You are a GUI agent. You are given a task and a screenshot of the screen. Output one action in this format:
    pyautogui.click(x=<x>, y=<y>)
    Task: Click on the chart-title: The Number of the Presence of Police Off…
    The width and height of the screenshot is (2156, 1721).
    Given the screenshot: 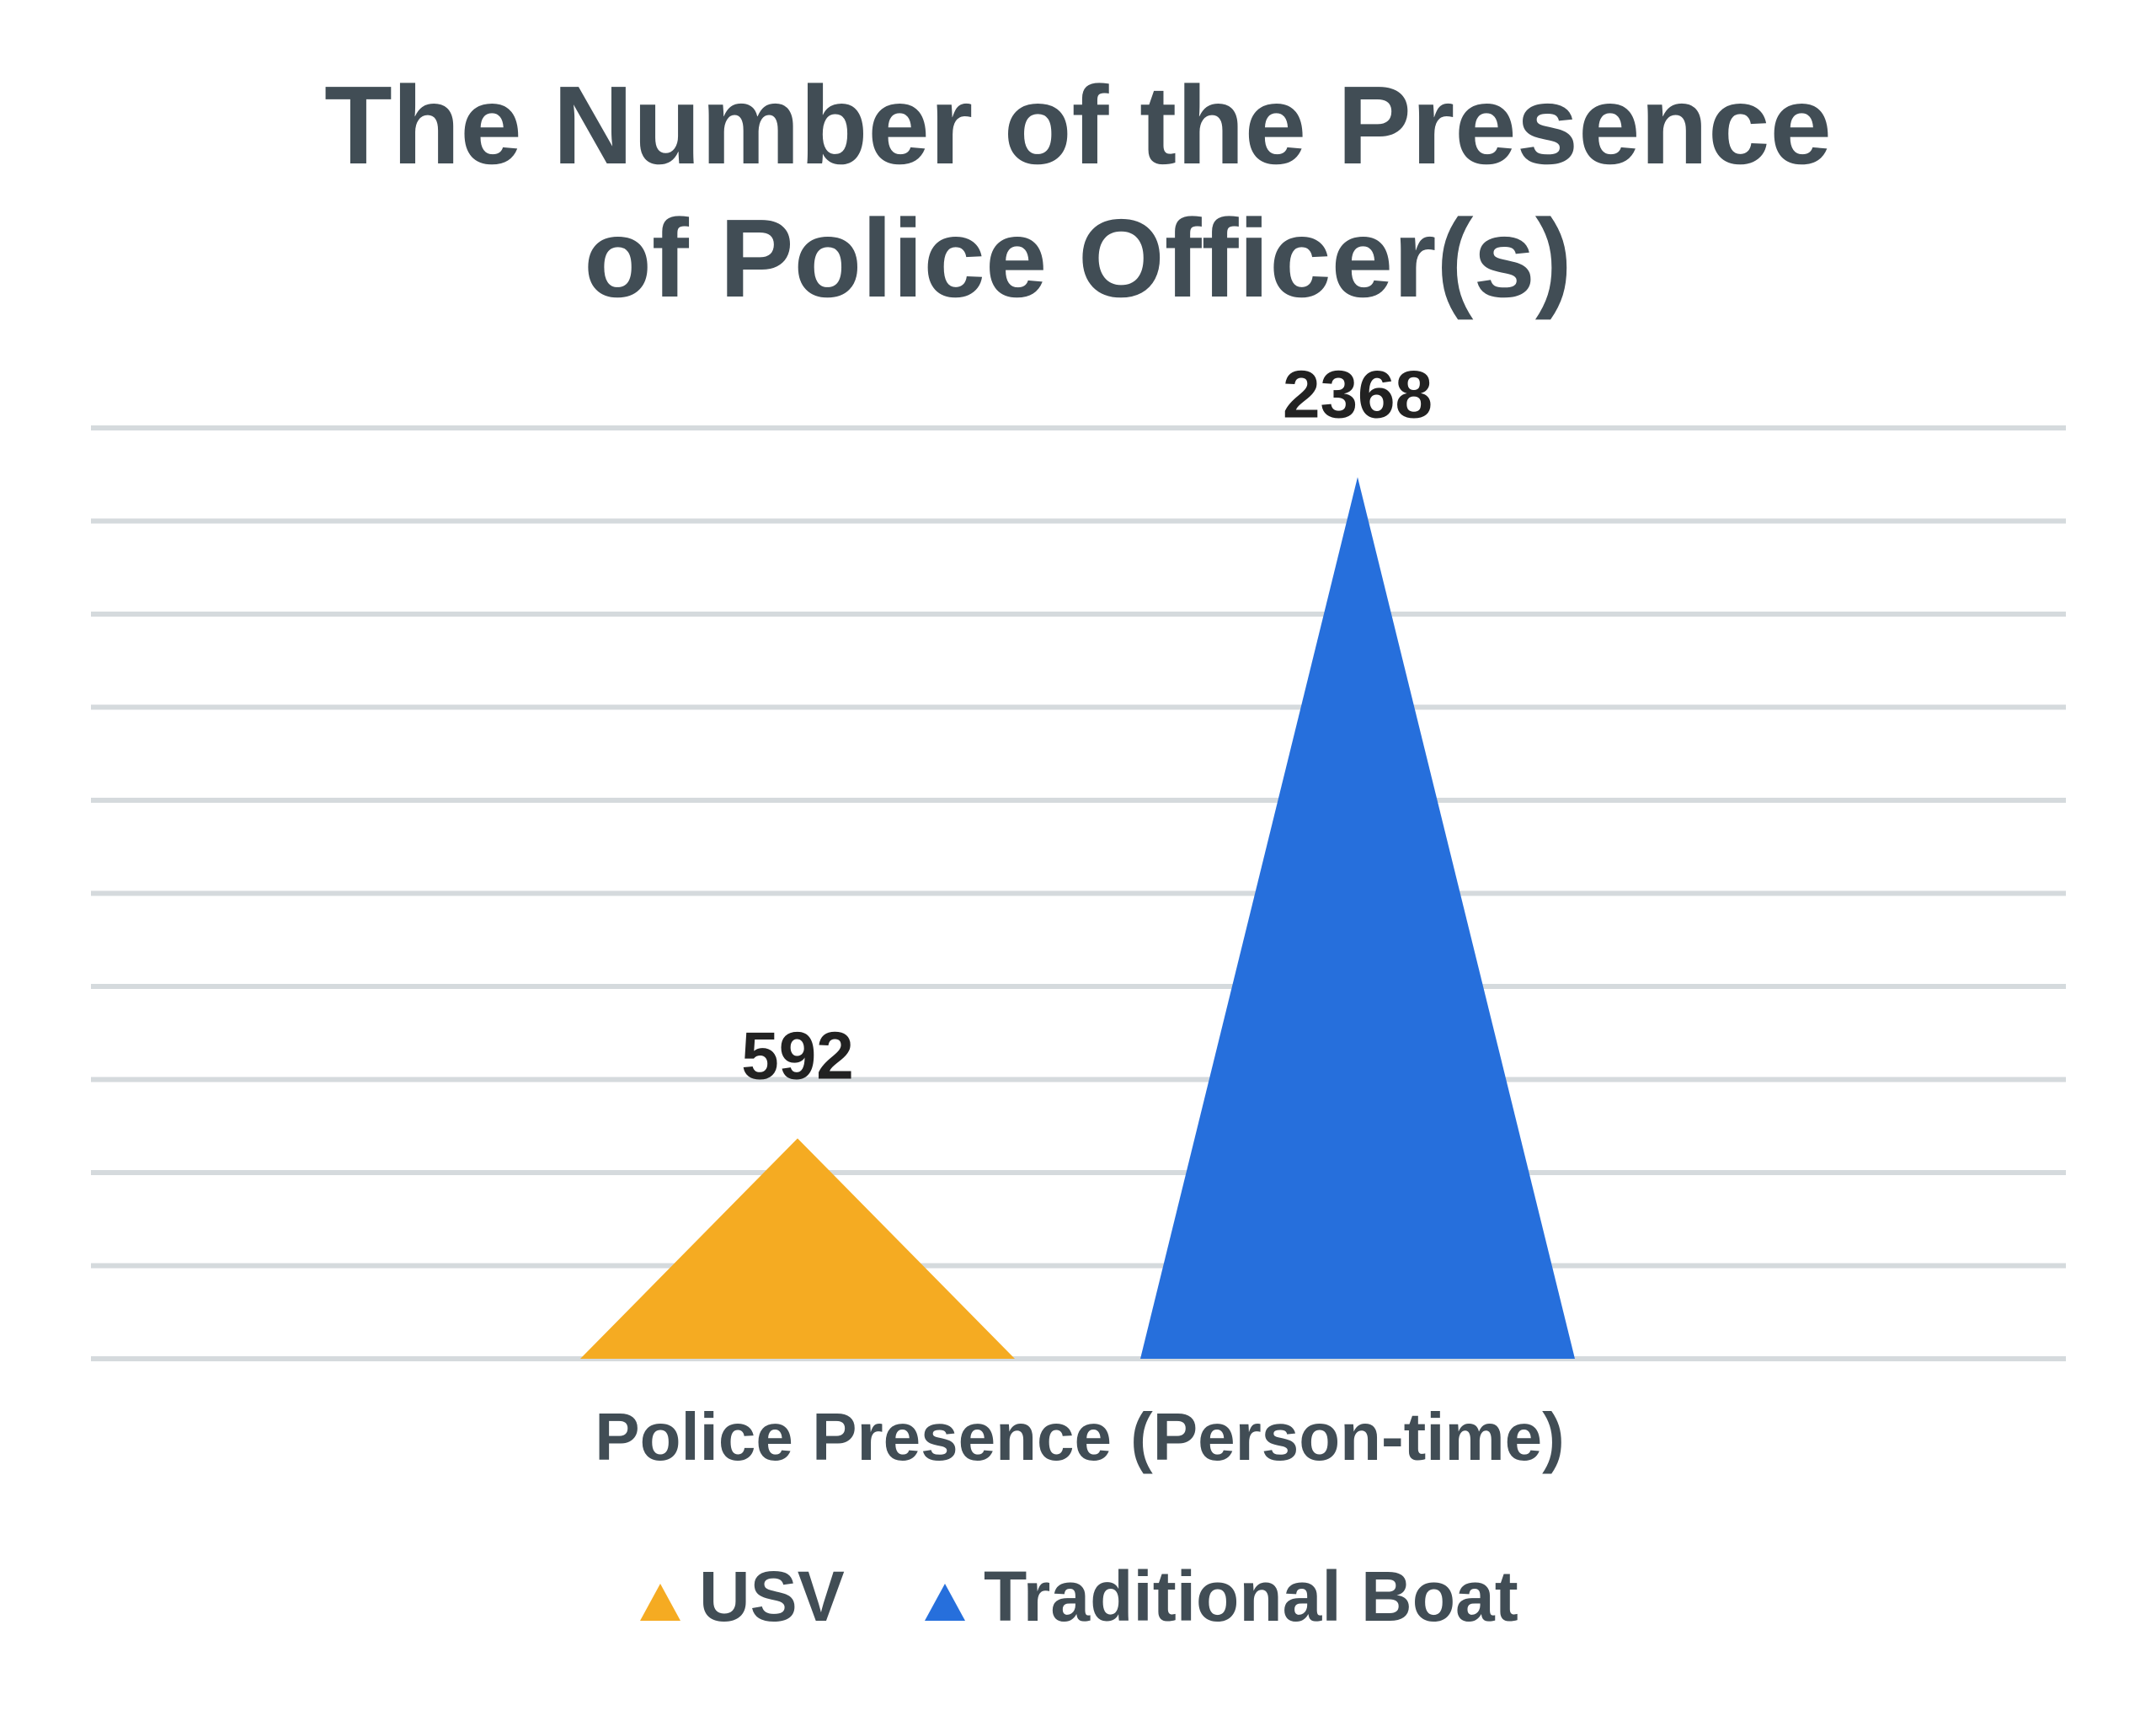 What is the action you would take?
    pyautogui.click(x=1078, y=191)
    